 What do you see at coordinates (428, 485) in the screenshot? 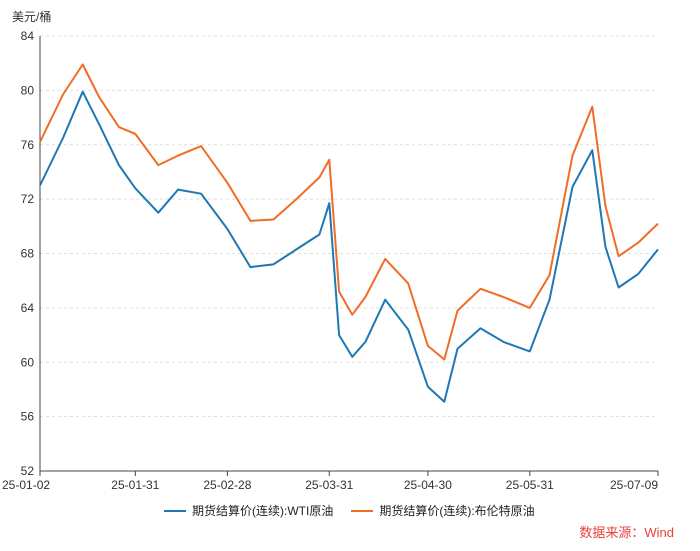
I see `x-tick-label: 25-04-30` at bounding box center [428, 485].